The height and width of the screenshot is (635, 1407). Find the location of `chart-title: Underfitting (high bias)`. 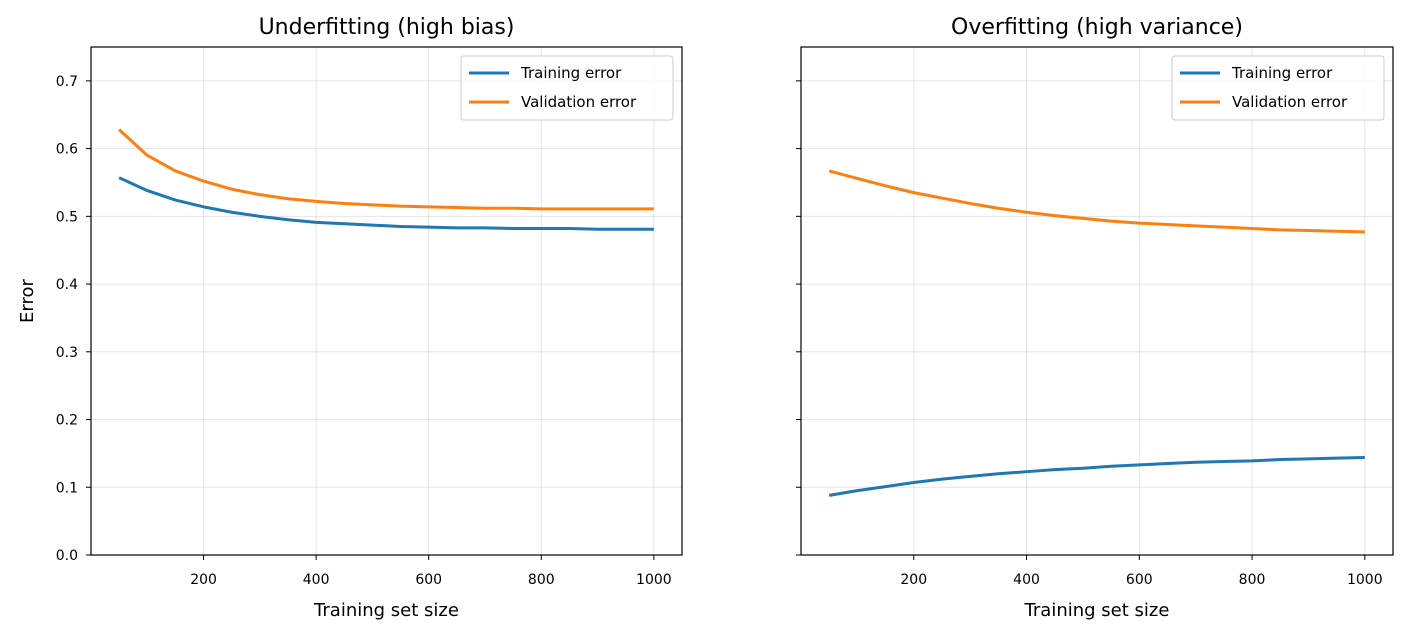

chart-title: Underfitting (high bias) is located at coordinates (387, 27).